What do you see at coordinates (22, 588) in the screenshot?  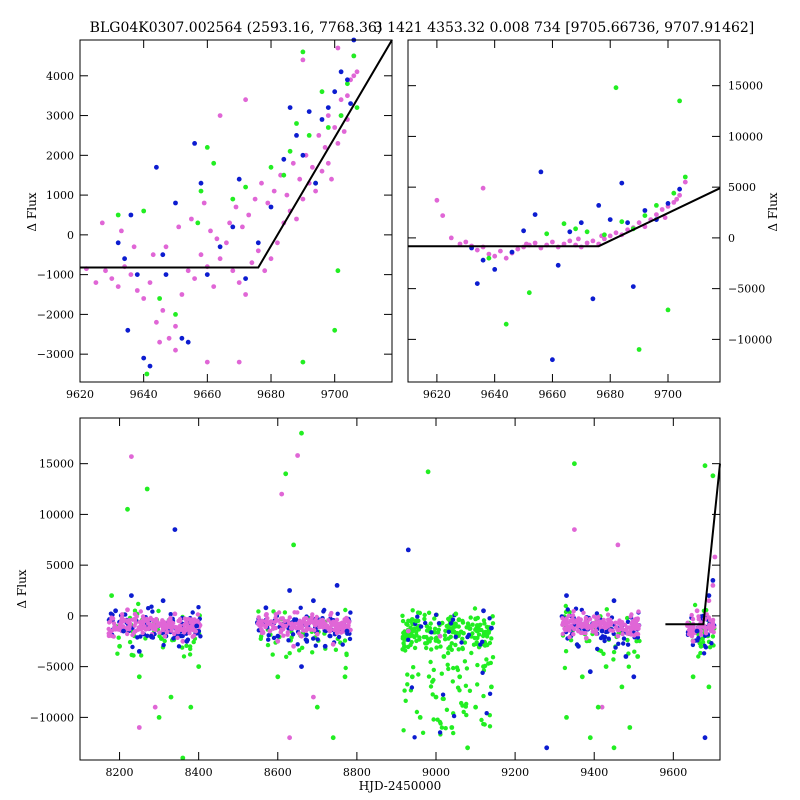 I see `y-axis-label: Δ Flux` at bounding box center [22, 588].